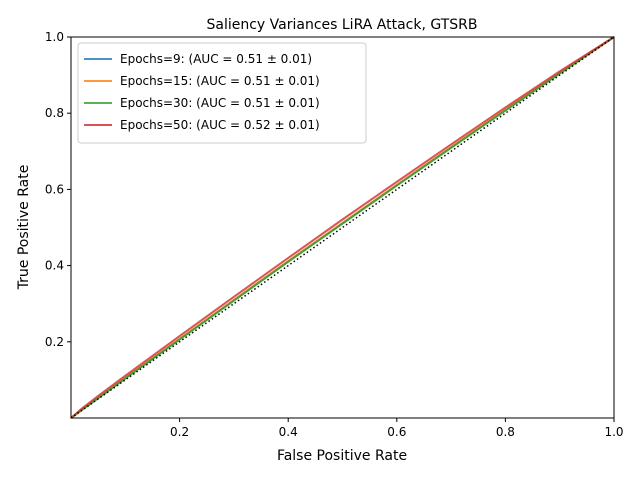 This screenshot has height=480, width=640. I want to click on legend-box, so click(222, 93).